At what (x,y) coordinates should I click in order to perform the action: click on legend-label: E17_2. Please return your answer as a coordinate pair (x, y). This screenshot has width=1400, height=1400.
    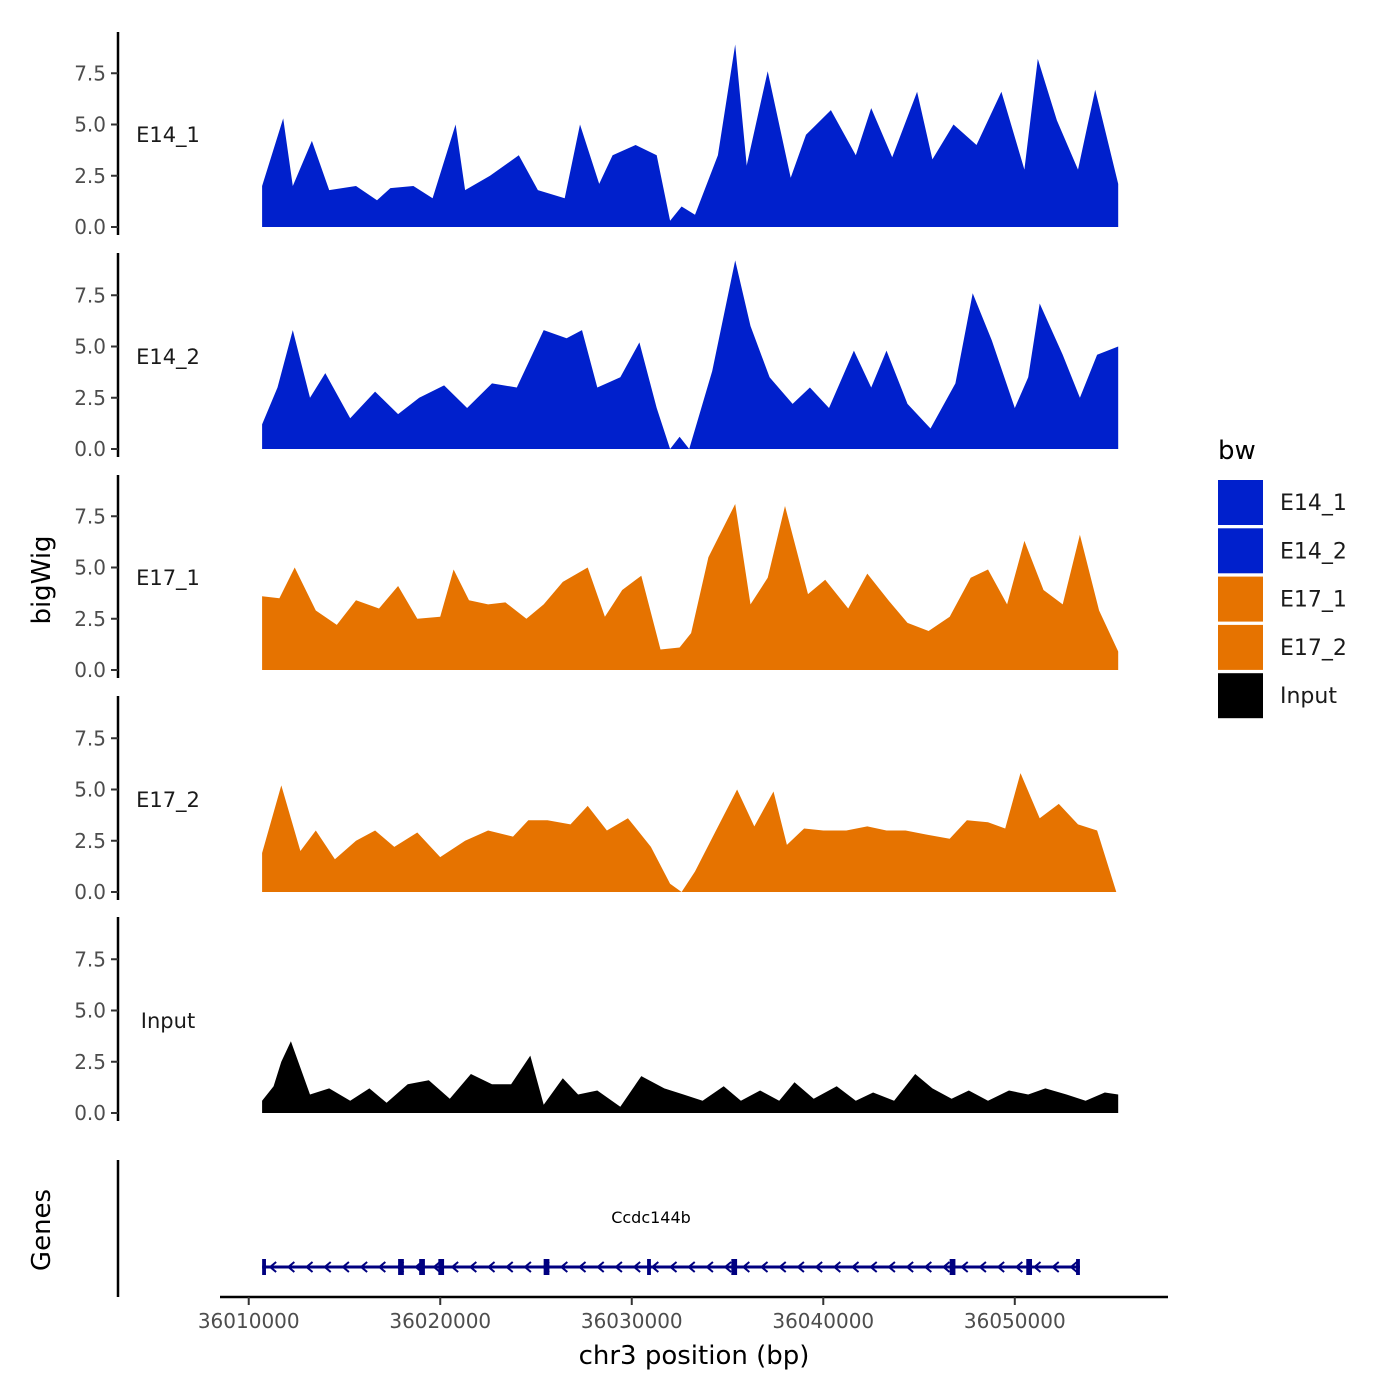
    Looking at the image, I should click on (1313, 648).